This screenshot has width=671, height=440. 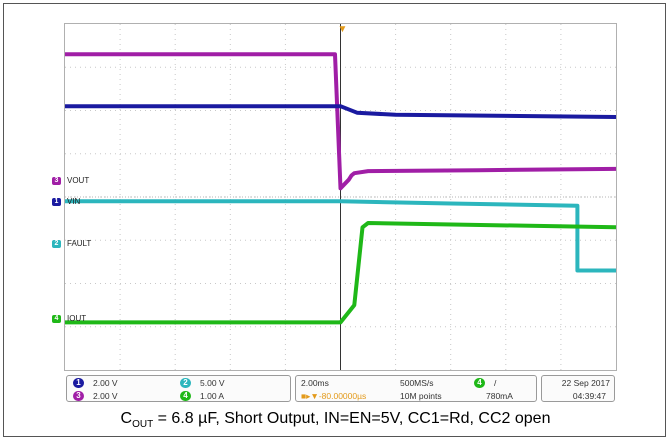 What do you see at coordinates (79, 243) in the screenshot?
I see `channel-fault-label: FAULT` at bounding box center [79, 243].